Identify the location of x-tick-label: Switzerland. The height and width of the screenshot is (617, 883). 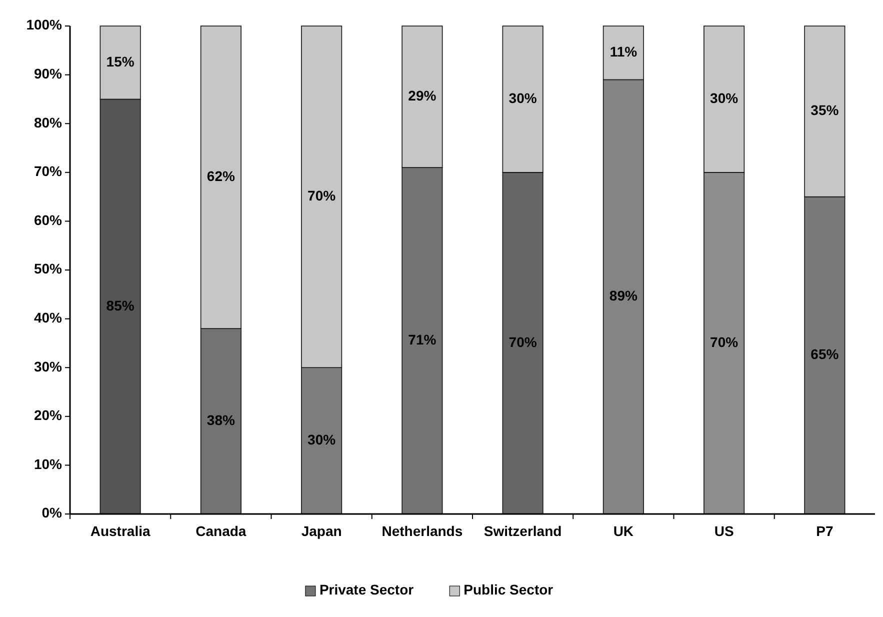
(523, 531).